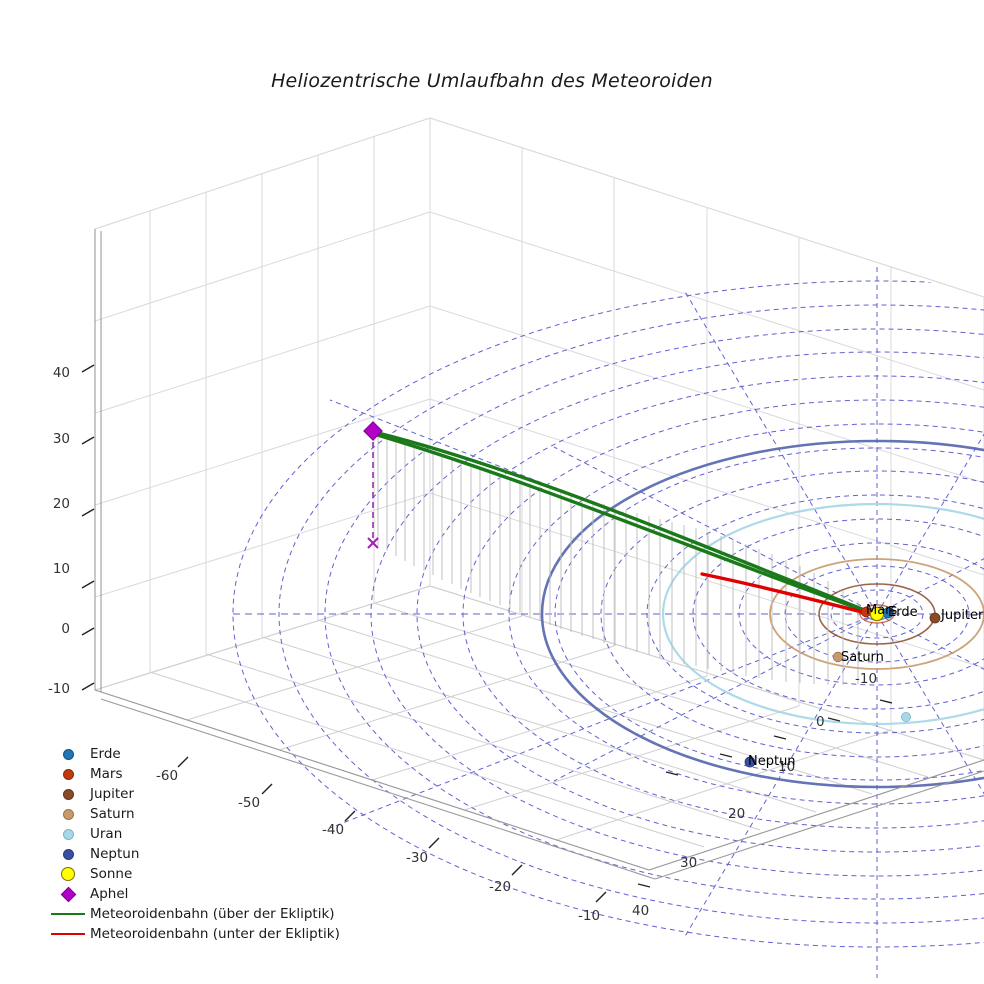  Describe the element at coordinates (196, 774) in the screenshot. I see `legend-item-mars: Mars` at that location.